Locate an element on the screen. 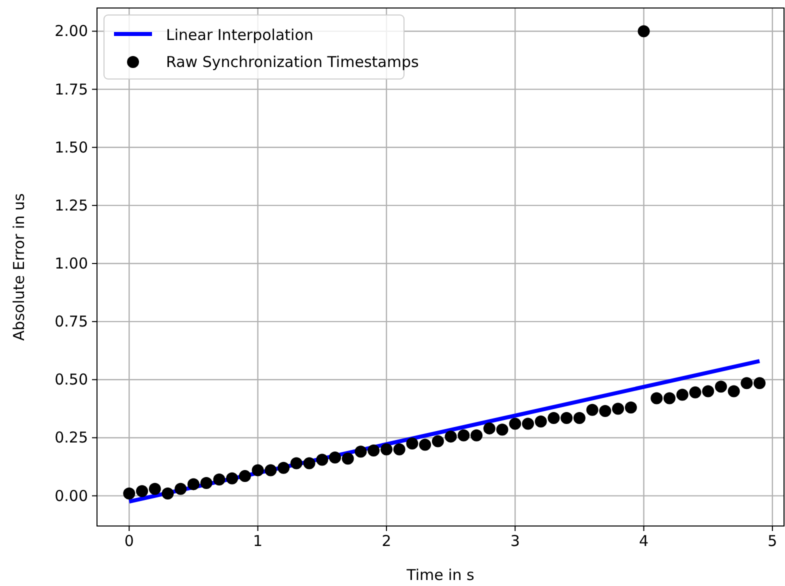 The image size is (785, 586). y-tick-label: 1.00 is located at coordinates (71, 263).